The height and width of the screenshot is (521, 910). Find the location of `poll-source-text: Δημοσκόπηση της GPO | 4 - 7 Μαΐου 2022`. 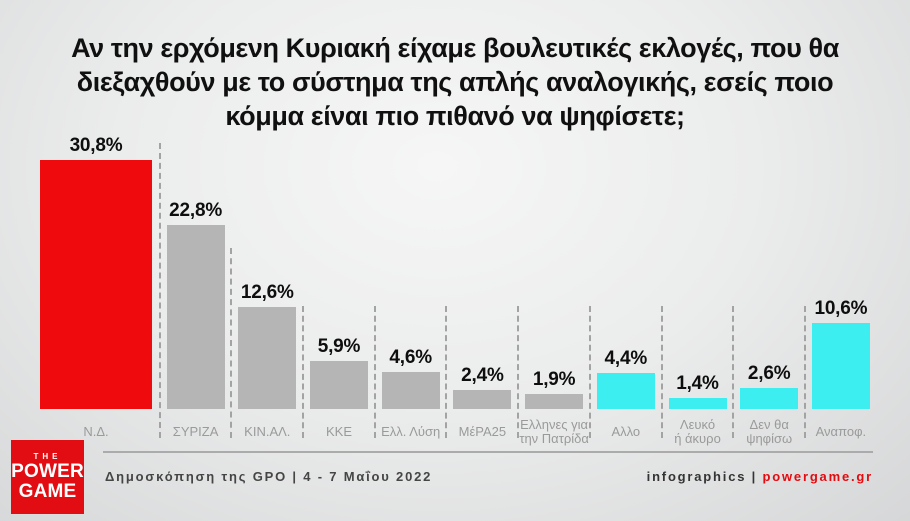

poll-source-text: Δημοσκόπηση της GPO | 4 - 7 Μαΐου 2022 is located at coordinates (269, 476).